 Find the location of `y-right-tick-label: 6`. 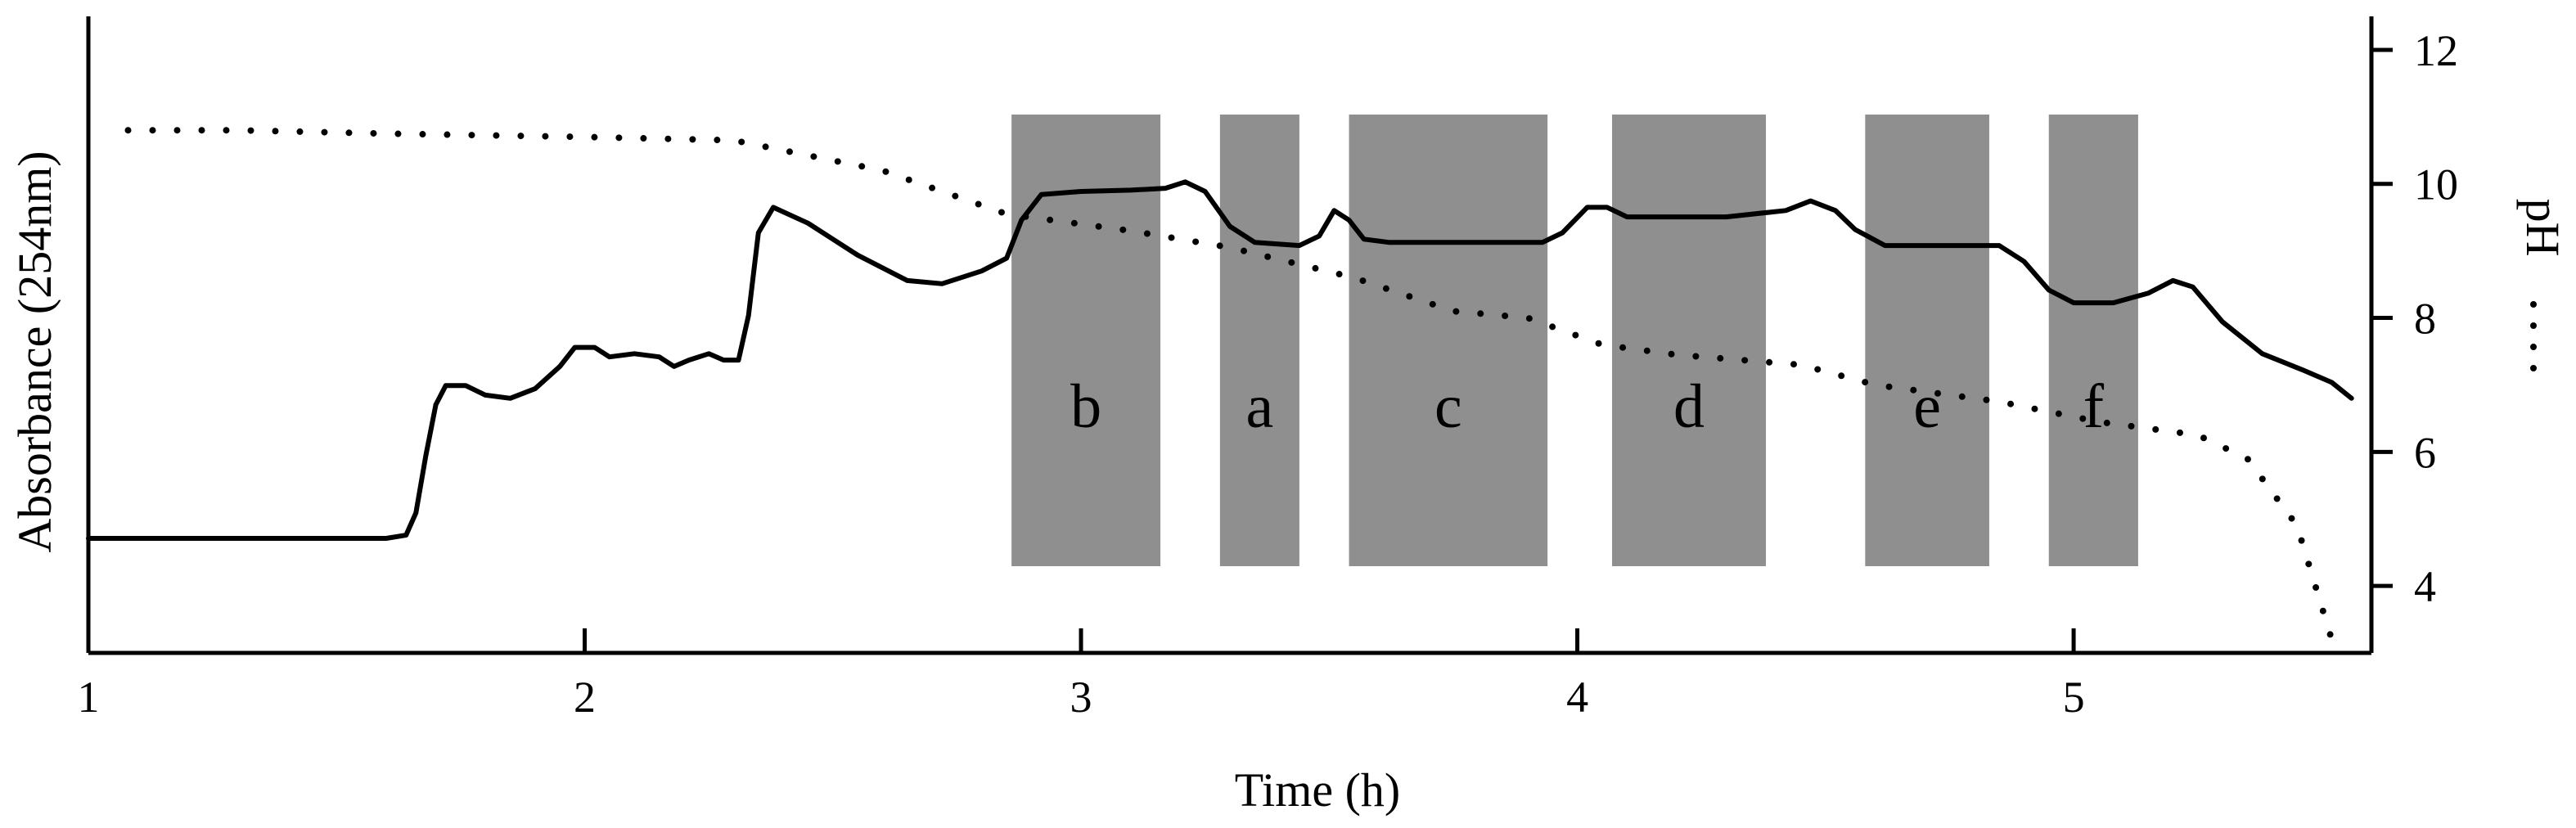

y-right-tick-label: 6 is located at coordinates (2425, 453).